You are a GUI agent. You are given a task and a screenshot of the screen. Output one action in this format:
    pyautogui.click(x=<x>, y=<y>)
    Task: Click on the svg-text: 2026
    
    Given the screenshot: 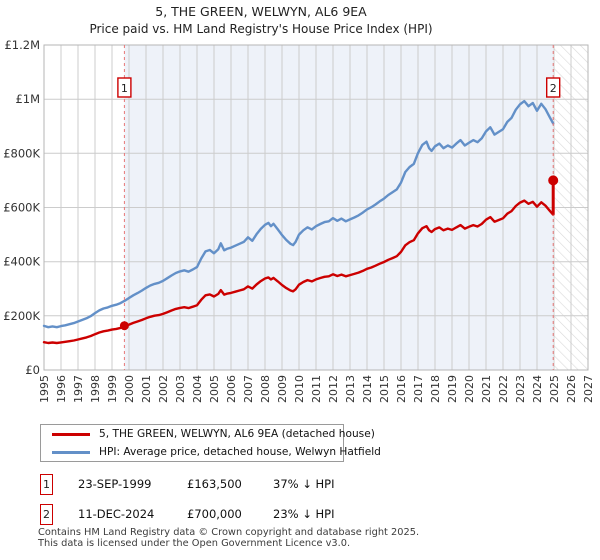 What is the action you would take?
    pyautogui.click(x=571, y=389)
    